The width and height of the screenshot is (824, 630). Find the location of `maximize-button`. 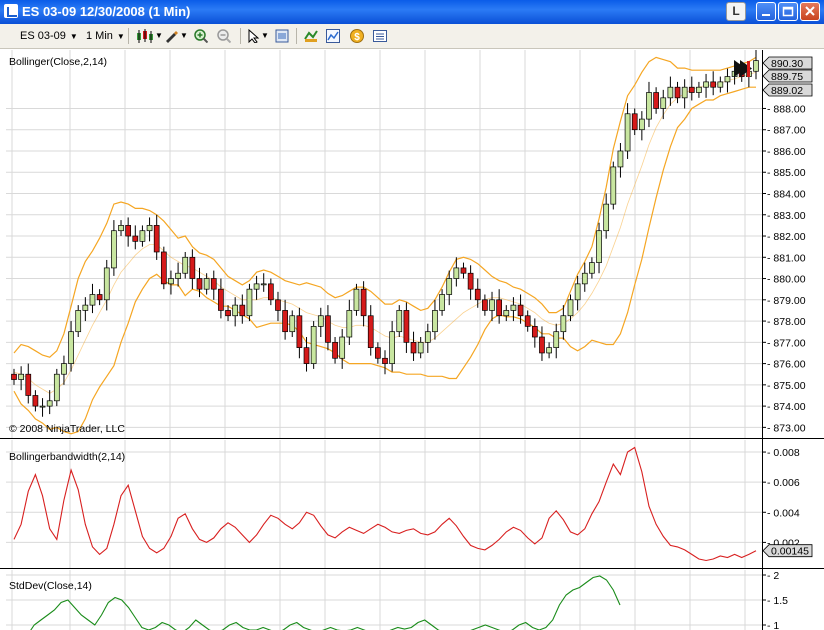

maximize-button is located at coordinates (788, 11).